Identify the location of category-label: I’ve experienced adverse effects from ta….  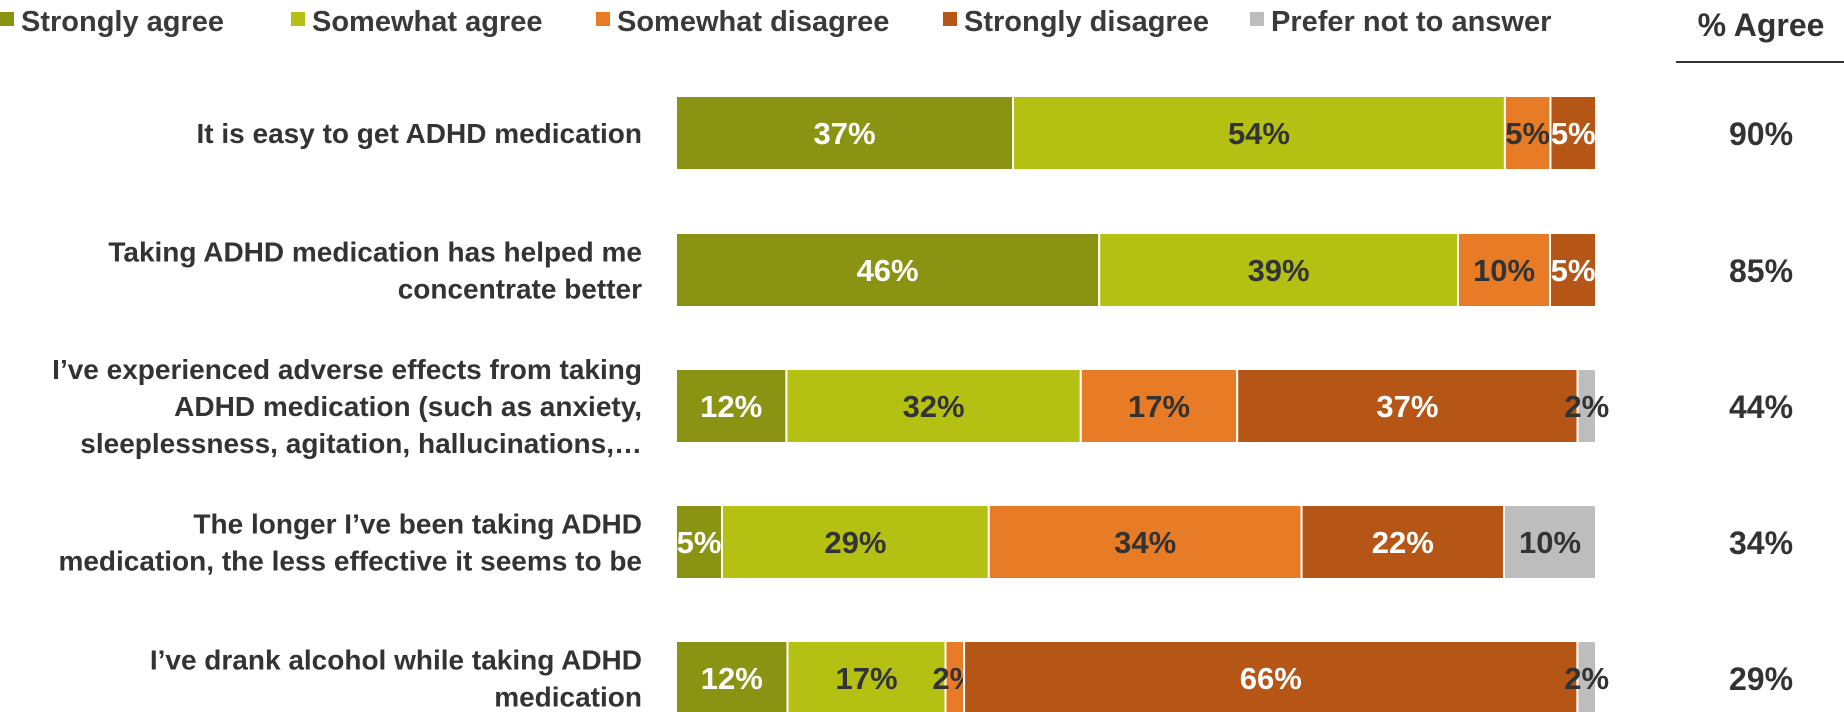
(347, 406).